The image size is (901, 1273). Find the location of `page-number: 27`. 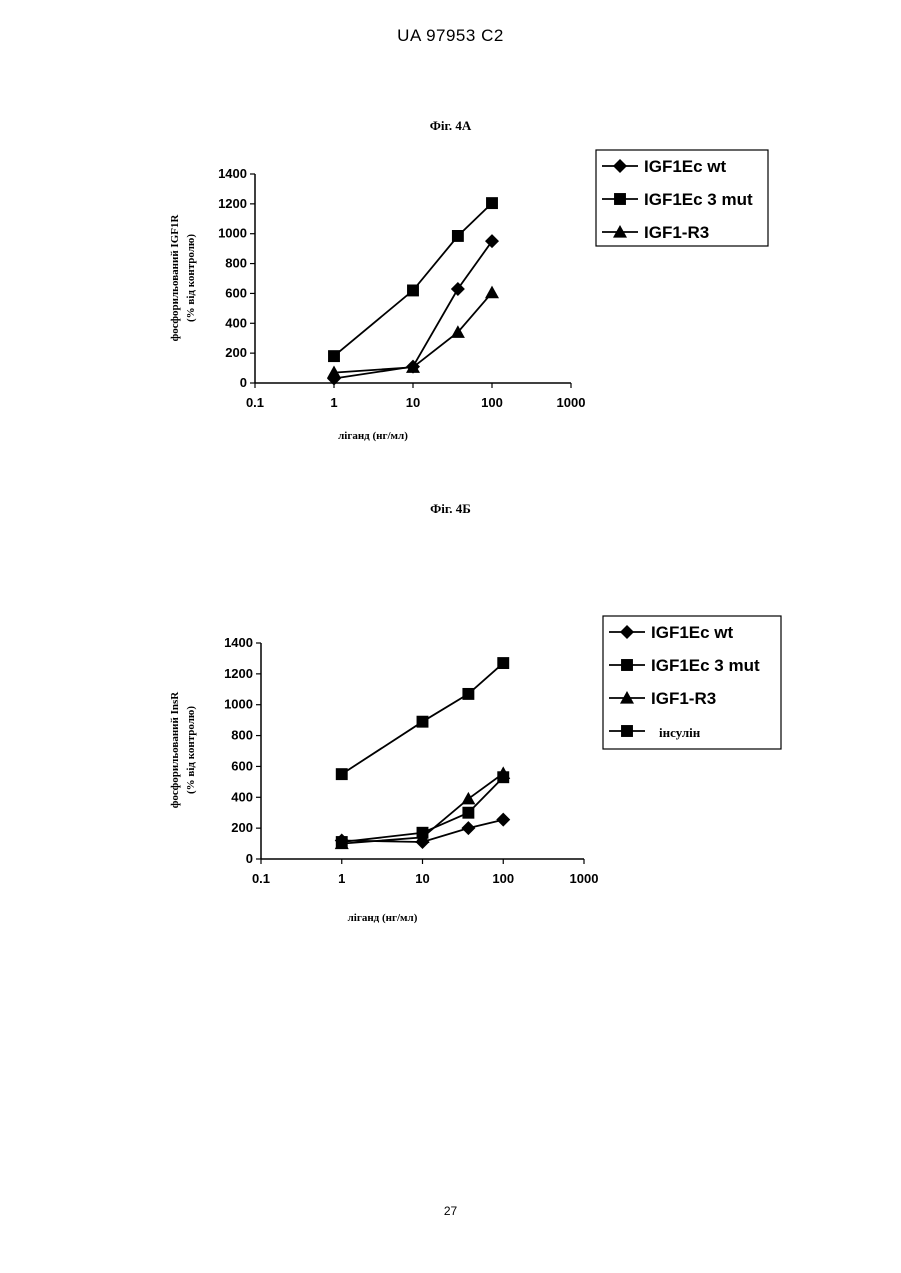

page-number: 27 is located at coordinates (450, 1211).